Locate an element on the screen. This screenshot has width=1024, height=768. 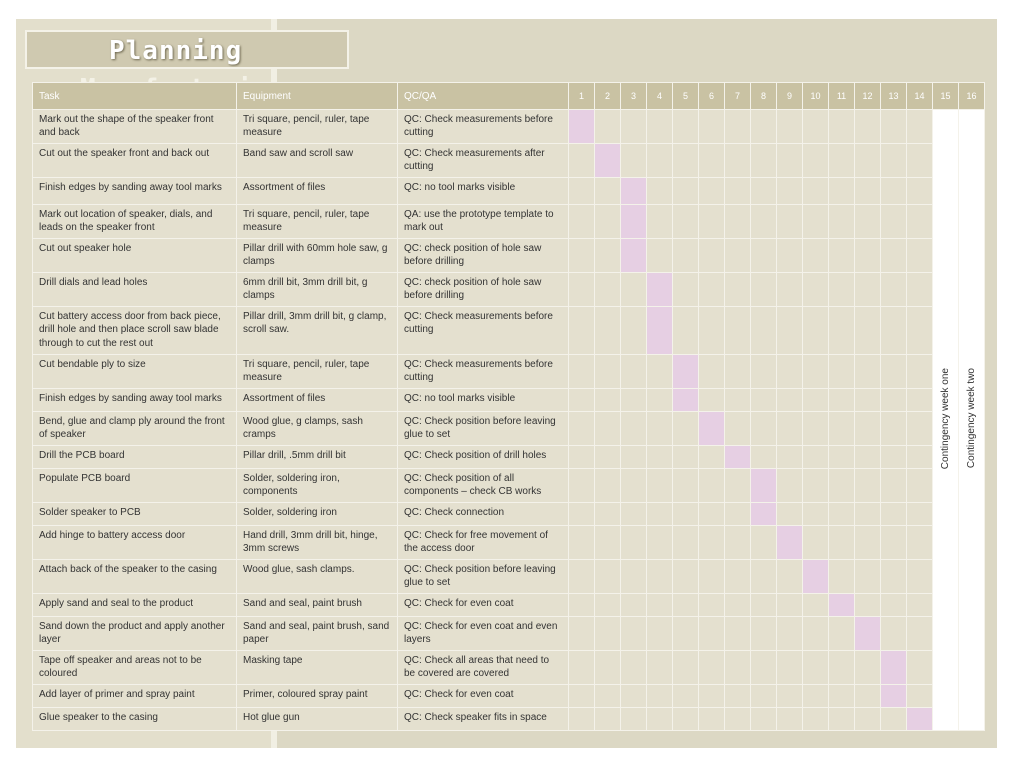
equipment-cell: Solder, soldering iron is located at coordinates (317, 514).